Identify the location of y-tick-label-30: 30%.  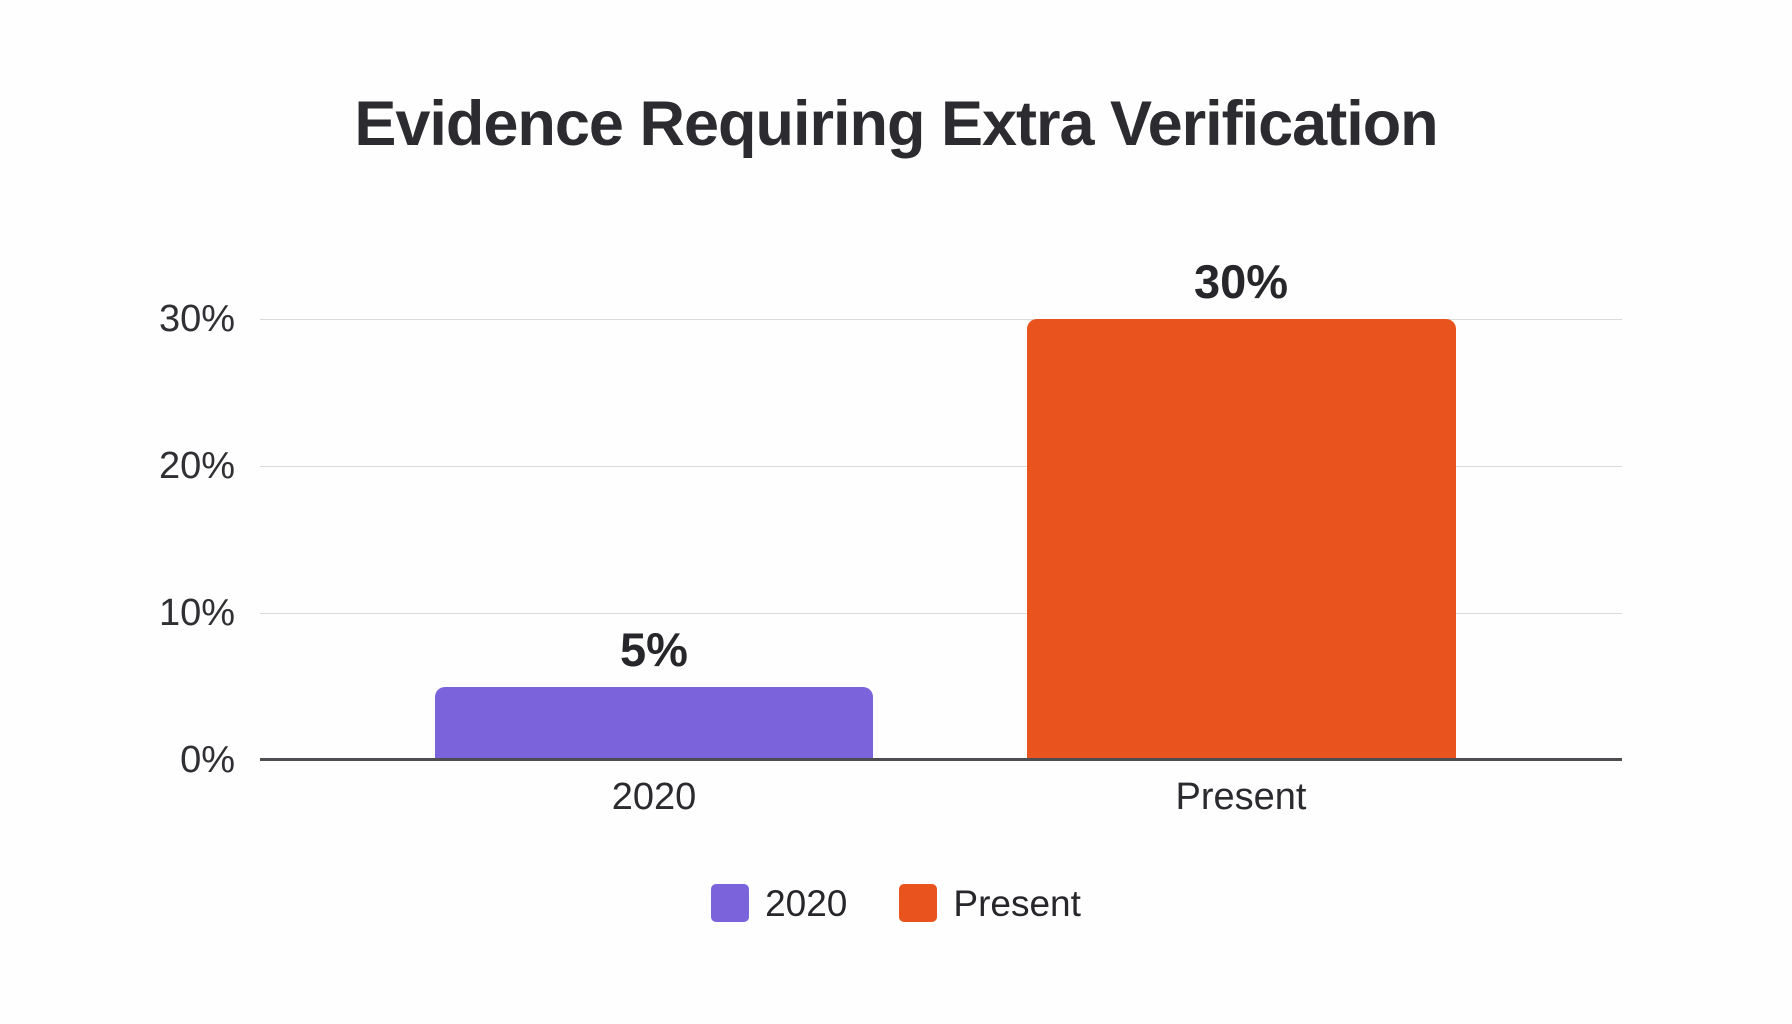
(196, 319).